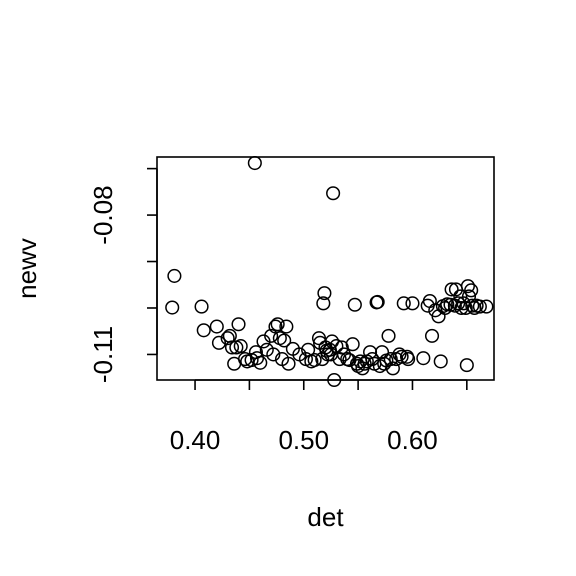 The image size is (576, 576). What do you see at coordinates (319, 417) in the screenshot?
I see `x-axis: 0.40 0.50 0.60` at bounding box center [319, 417].